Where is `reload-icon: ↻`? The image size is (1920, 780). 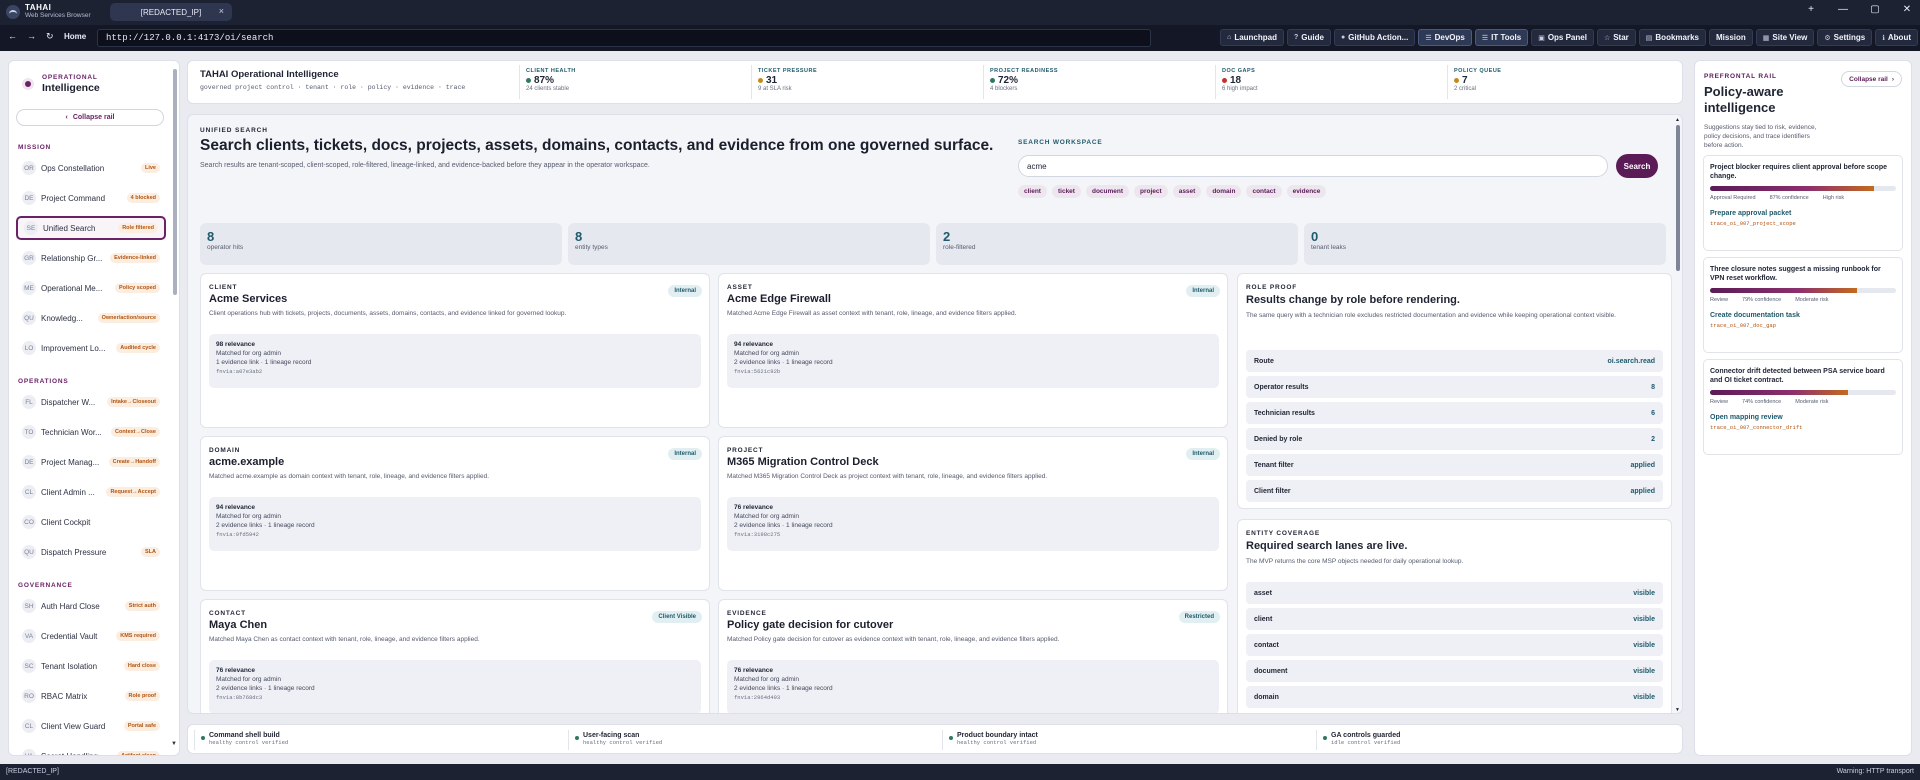 reload-icon: ↻ is located at coordinates (50, 36).